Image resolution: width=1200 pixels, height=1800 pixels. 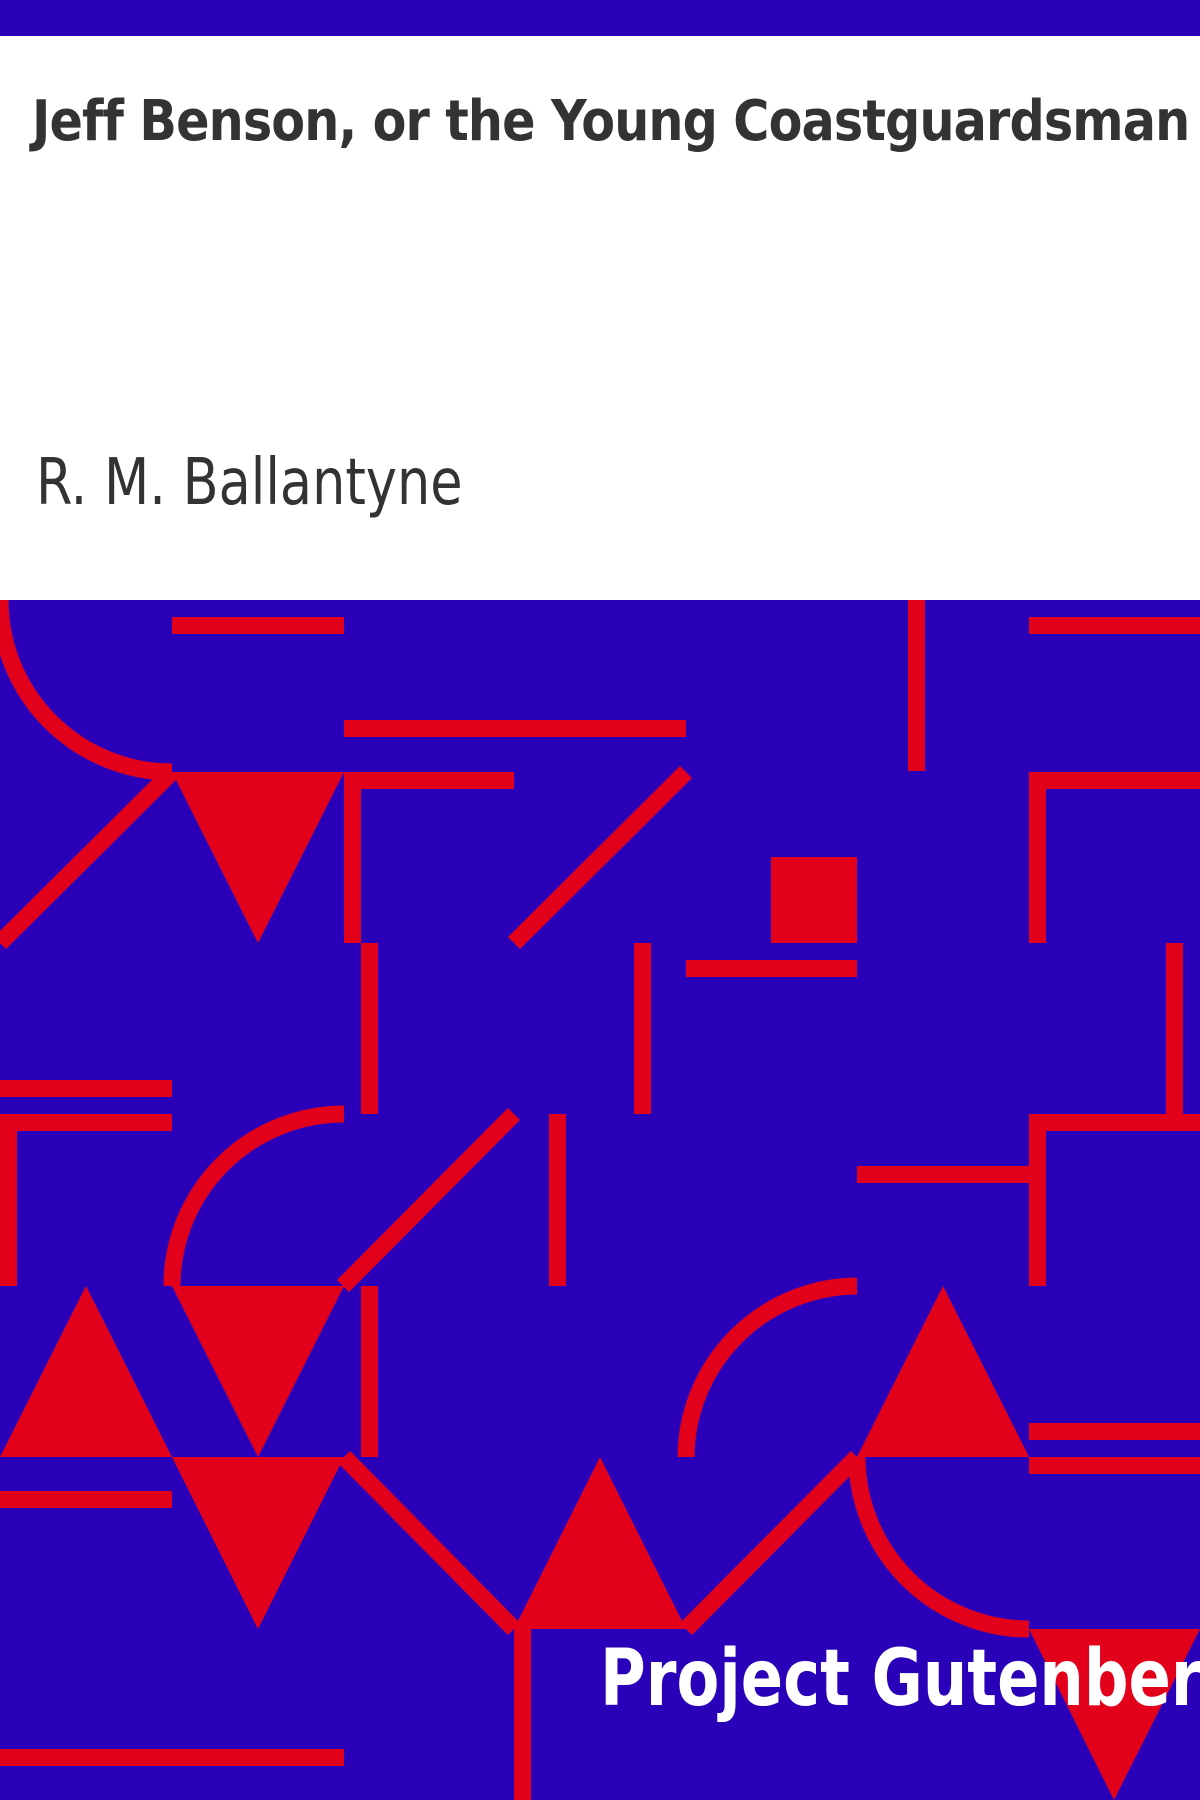 I want to click on publisher-name: Project Gutenberg, so click(x=900, y=1679).